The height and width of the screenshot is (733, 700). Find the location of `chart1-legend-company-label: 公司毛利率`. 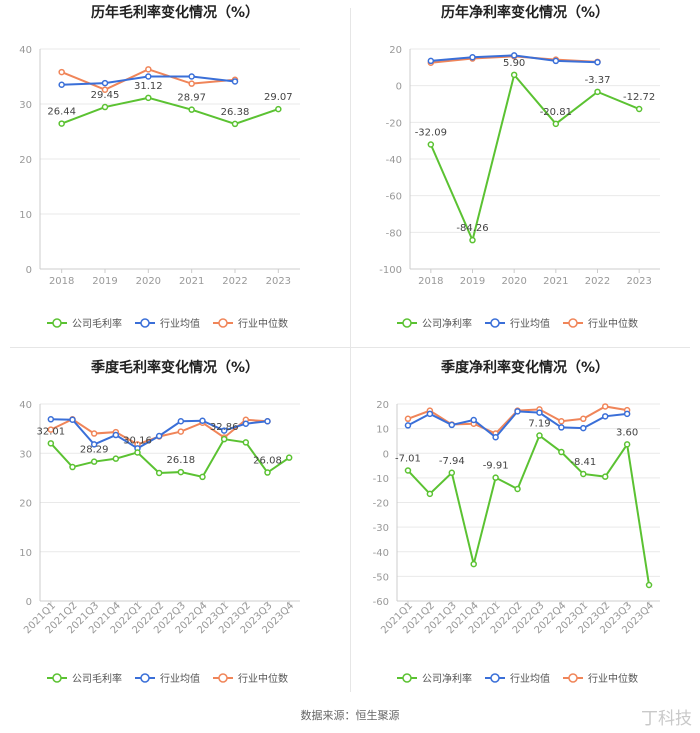

chart1-legend-company-label: 公司毛利率 is located at coordinates (97, 323).